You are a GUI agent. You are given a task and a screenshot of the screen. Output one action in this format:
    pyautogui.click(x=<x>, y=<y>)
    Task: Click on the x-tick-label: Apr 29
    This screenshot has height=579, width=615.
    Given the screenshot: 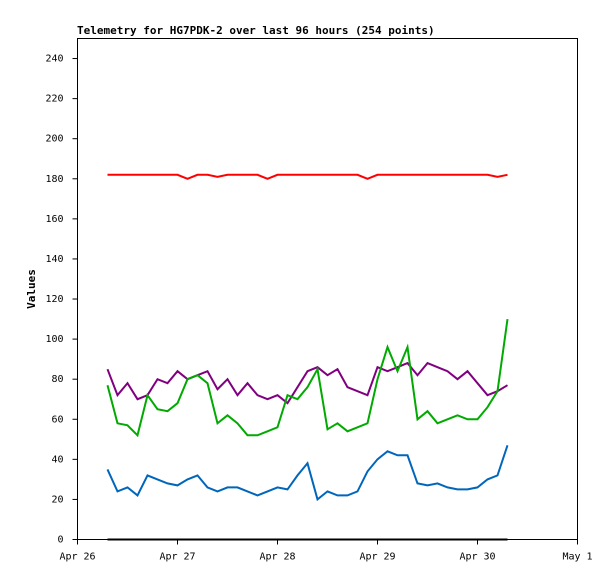 What is the action you would take?
    pyautogui.click(x=377, y=557)
    